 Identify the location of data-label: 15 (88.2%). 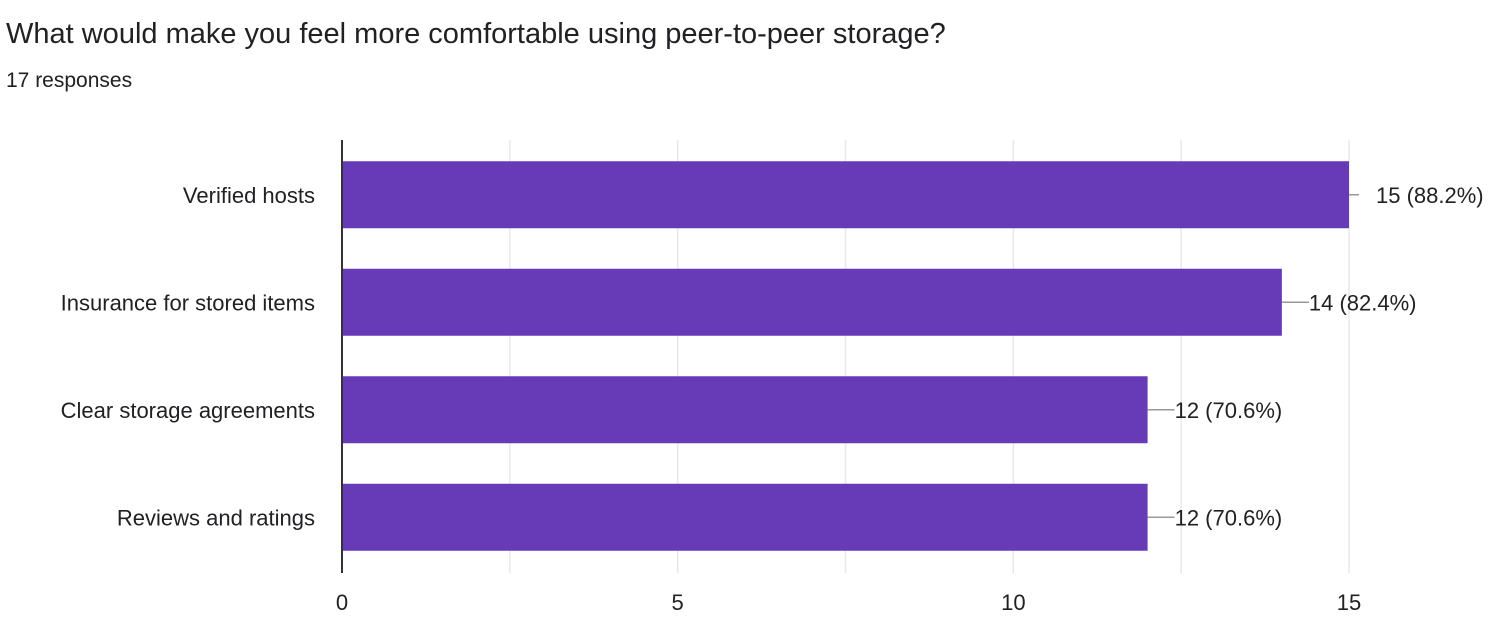
(1430, 195).